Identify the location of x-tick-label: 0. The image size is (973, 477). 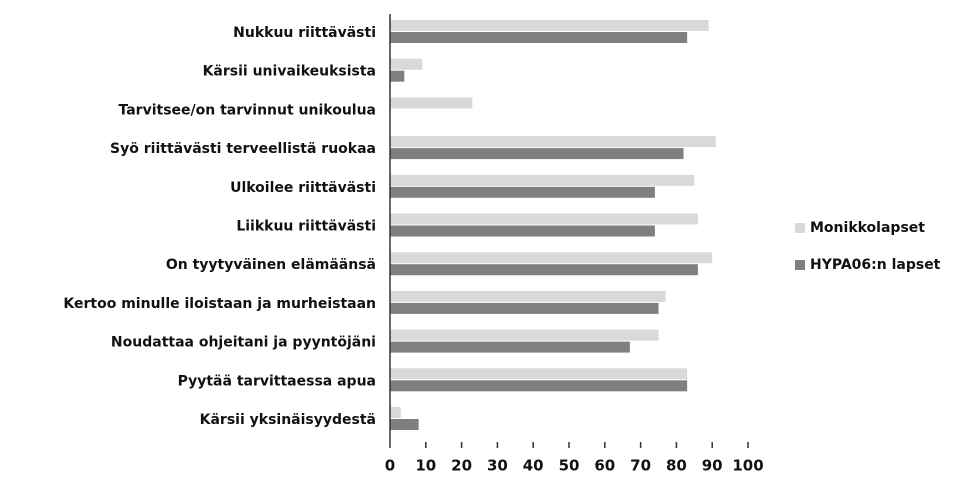
(390, 466).